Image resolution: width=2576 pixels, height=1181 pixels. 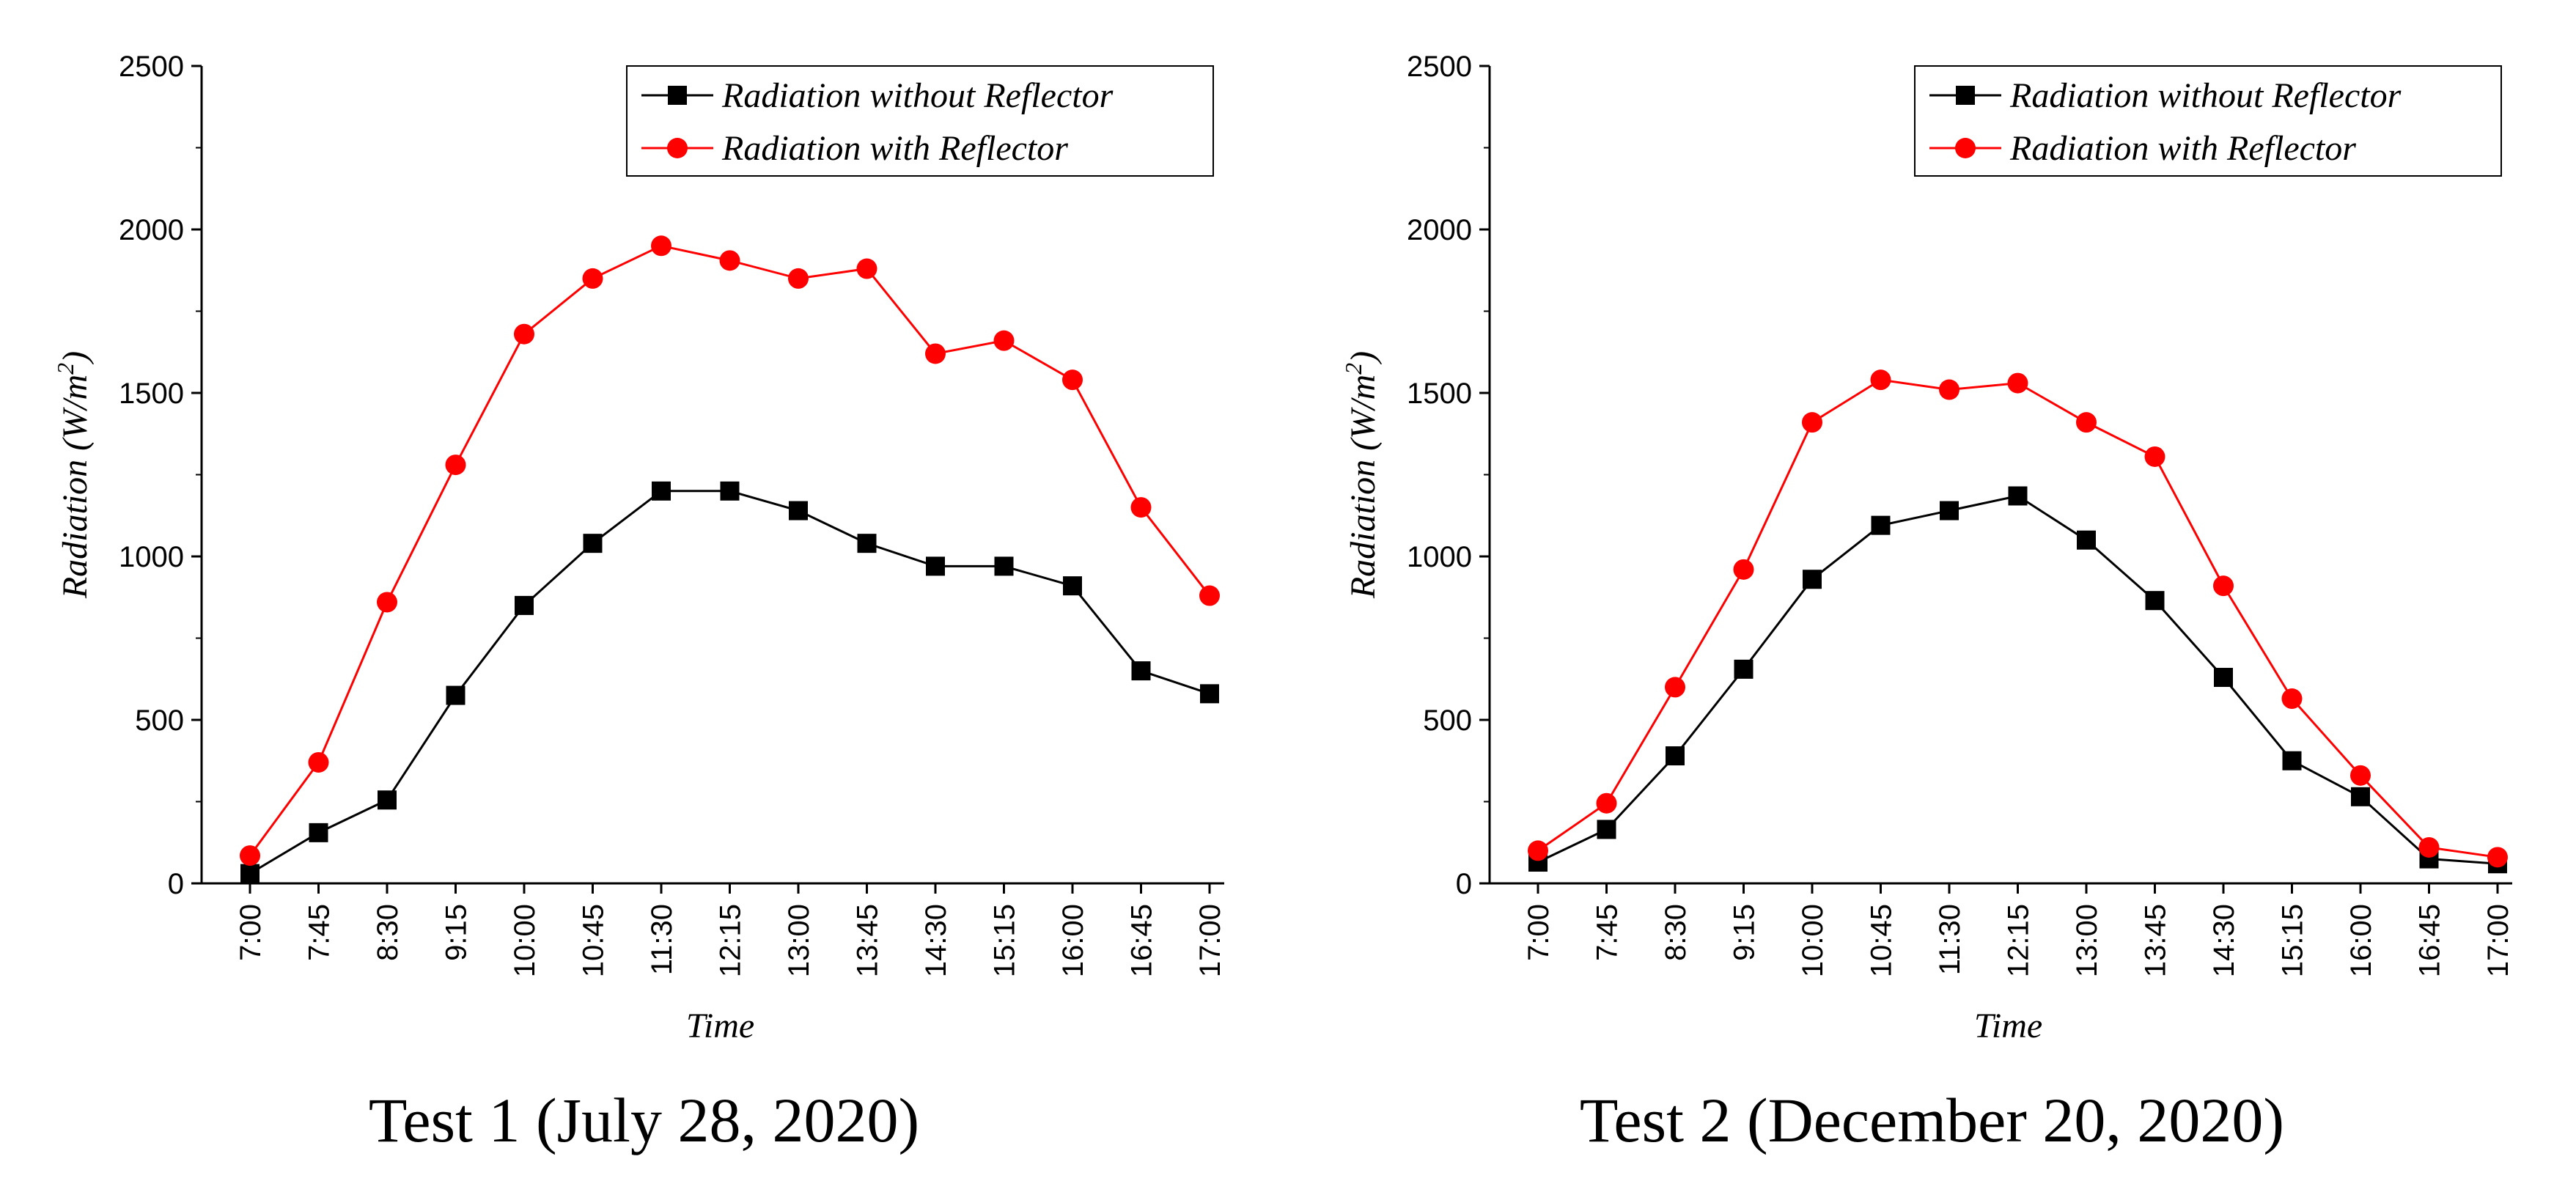 I want to click on legend-label: Radiation without Reflector, so click(x=2205, y=95).